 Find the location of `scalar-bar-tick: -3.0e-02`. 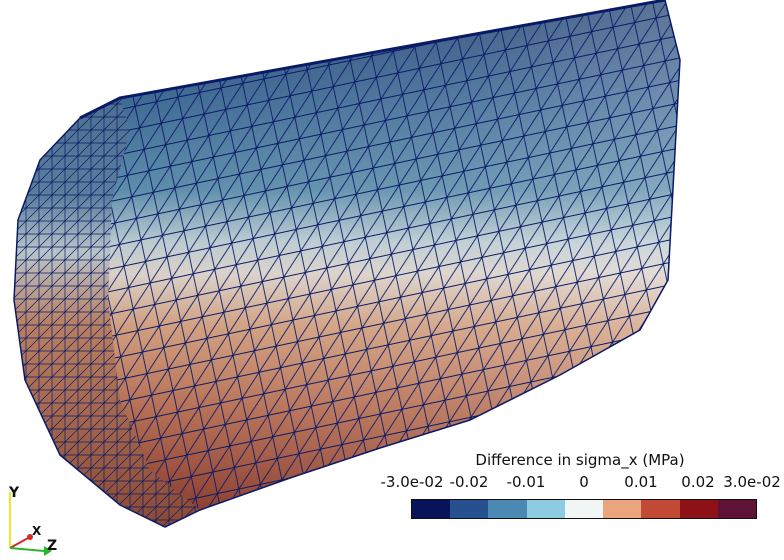

scalar-bar-tick: -3.0e-02 is located at coordinates (412, 482).